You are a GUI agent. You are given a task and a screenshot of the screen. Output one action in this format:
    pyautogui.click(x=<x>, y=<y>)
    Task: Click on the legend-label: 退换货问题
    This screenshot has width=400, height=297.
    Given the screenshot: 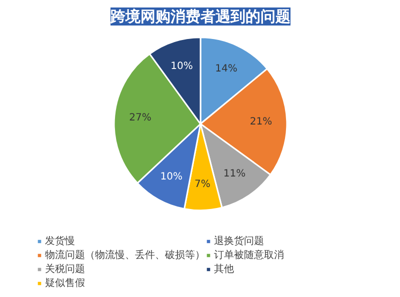 What is the action you would take?
    pyautogui.click(x=239, y=241)
    